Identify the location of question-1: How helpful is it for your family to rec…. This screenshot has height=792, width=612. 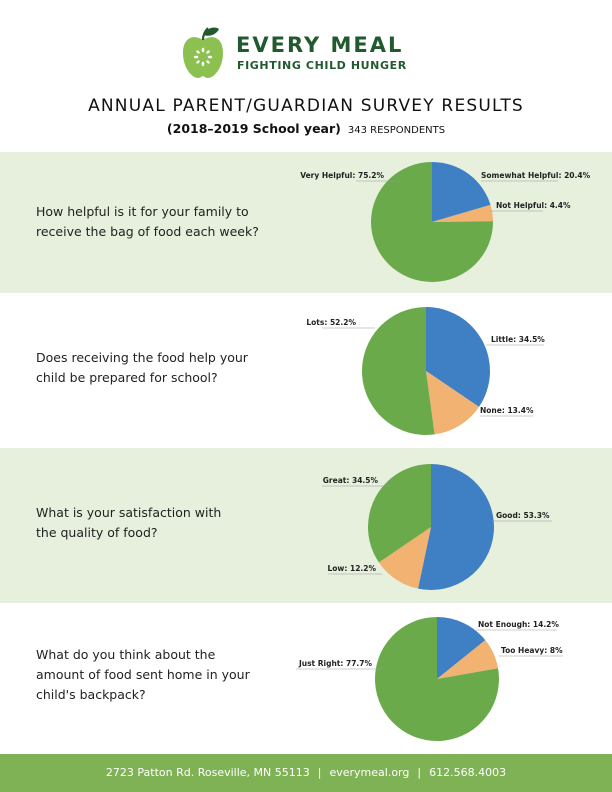
(166, 222).